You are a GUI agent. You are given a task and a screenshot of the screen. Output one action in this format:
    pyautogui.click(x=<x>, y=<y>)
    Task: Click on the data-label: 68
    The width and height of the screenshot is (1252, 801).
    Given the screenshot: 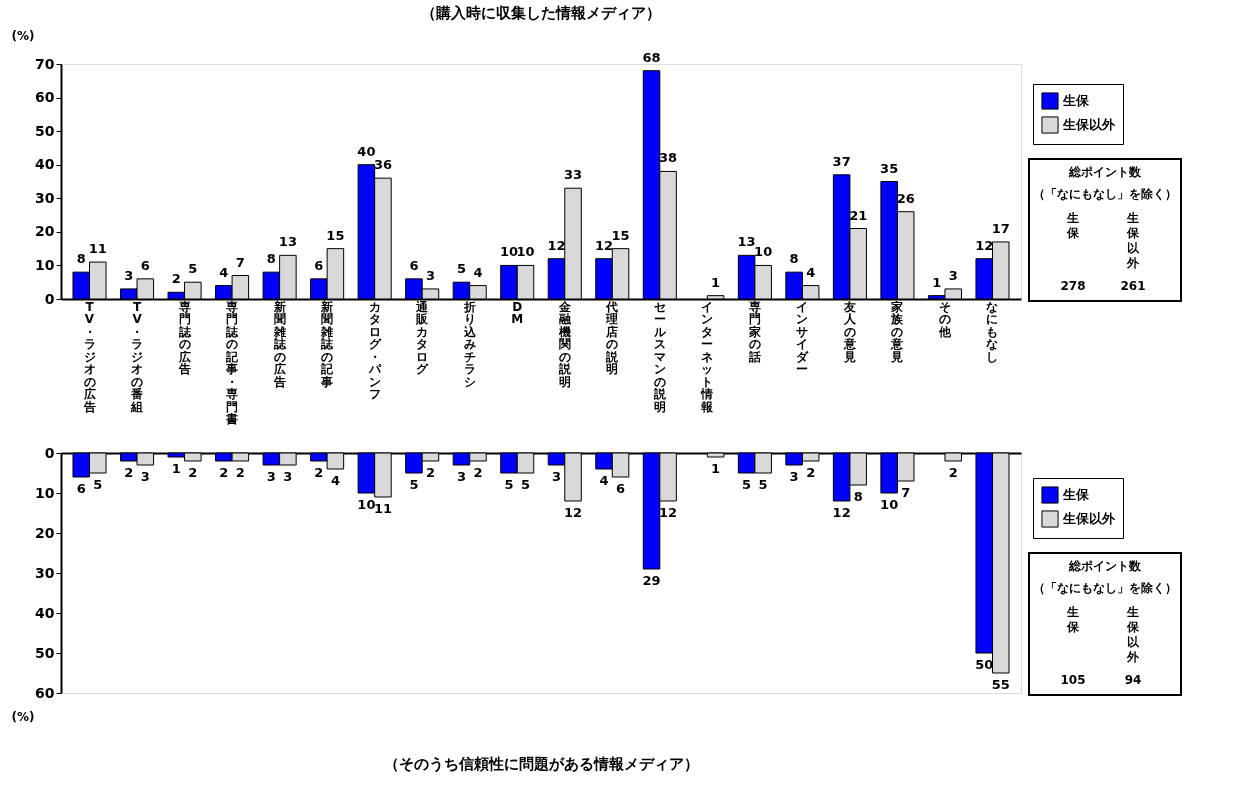 What is the action you would take?
    pyautogui.click(x=651, y=57)
    